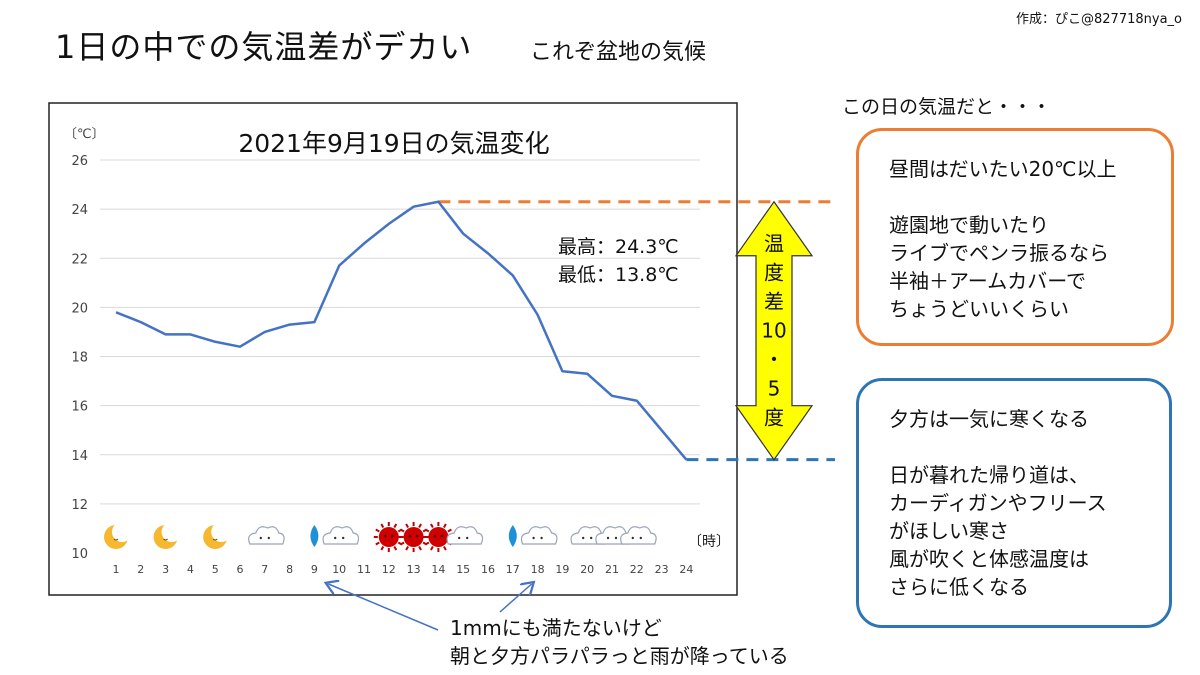  Describe the element at coordinates (774, 389) in the screenshot. I see `difference-label-char: 5` at that location.